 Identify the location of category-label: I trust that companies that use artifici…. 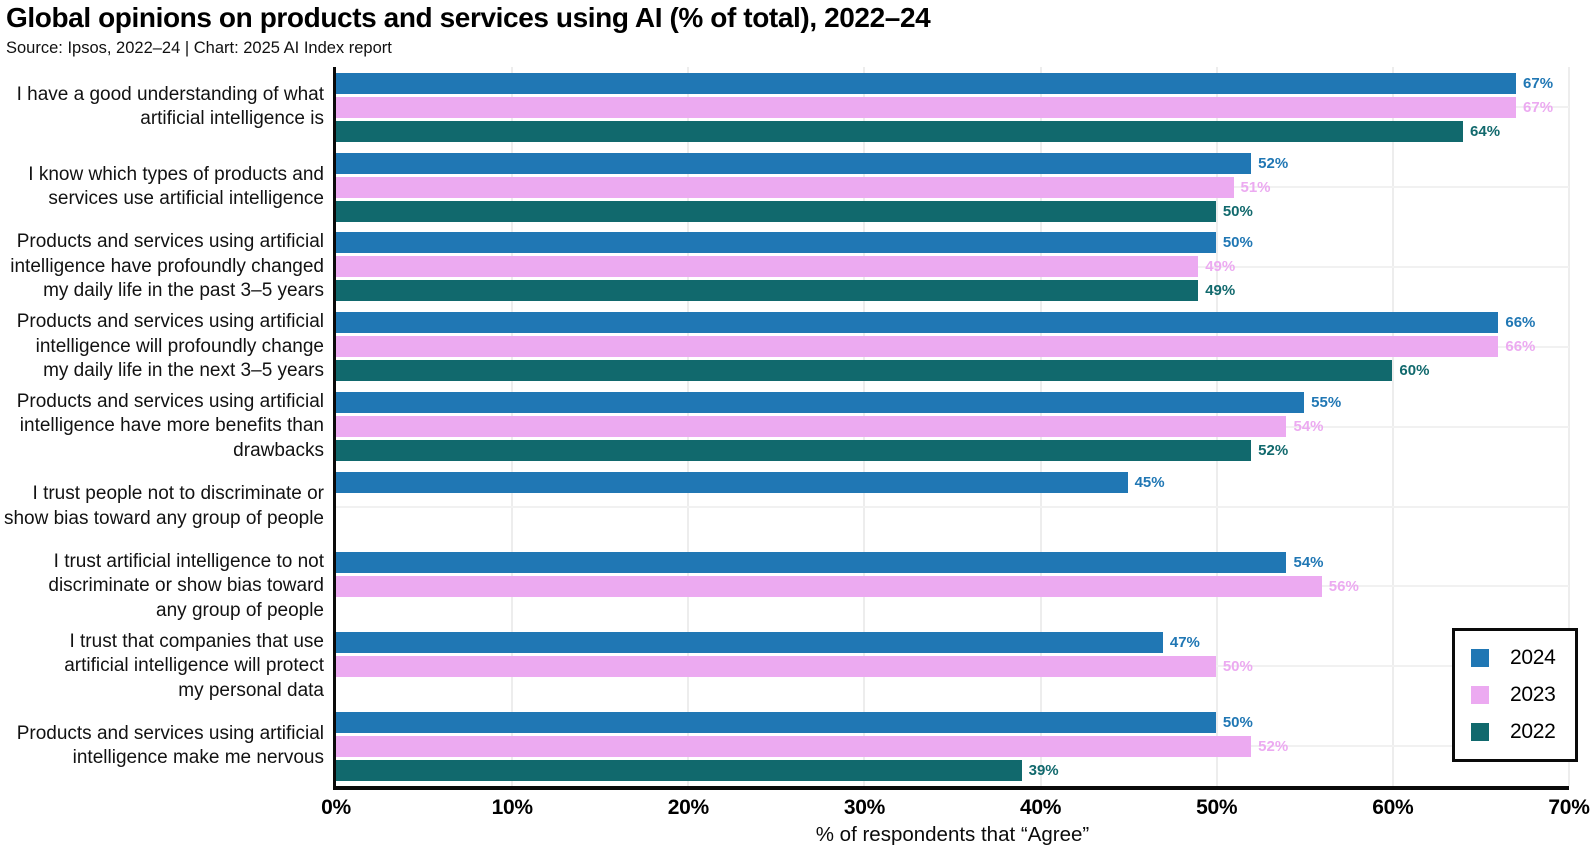
(194, 665).